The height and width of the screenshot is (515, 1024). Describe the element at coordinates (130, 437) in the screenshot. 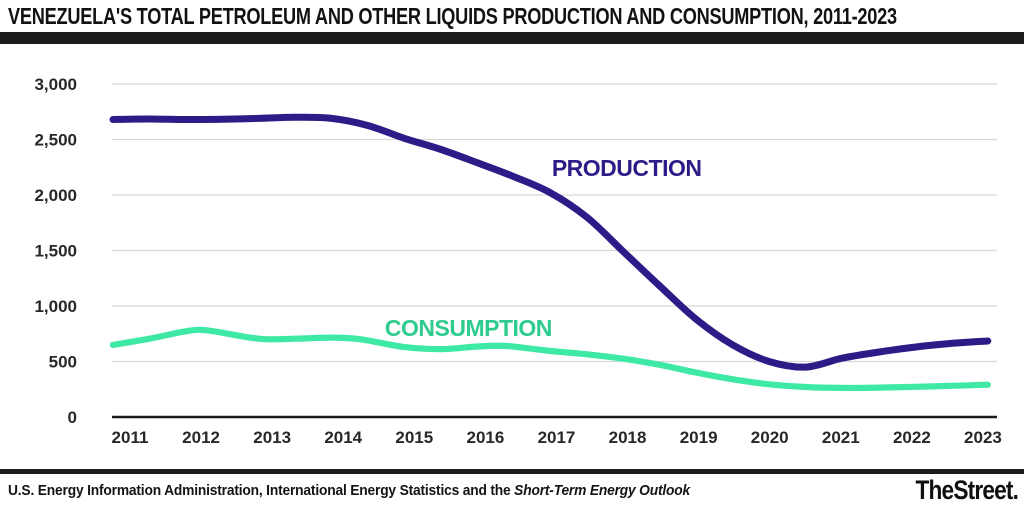

I see `x-tick-label: 2011` at that location.